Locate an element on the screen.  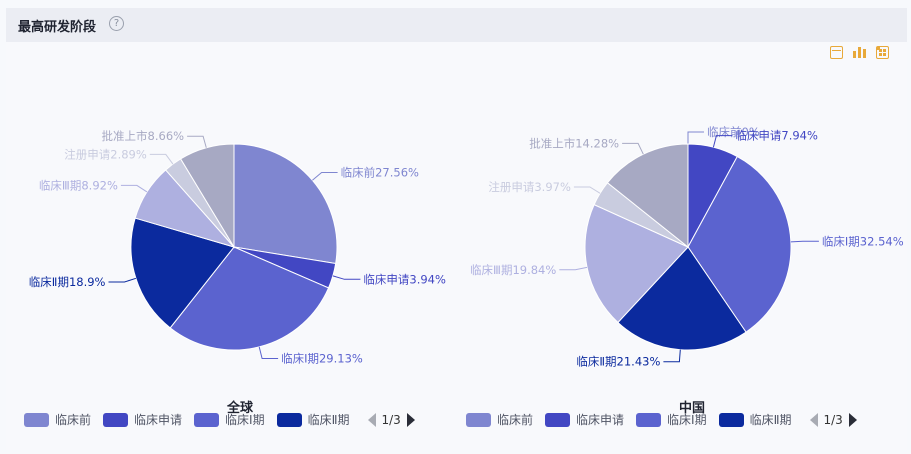
slice-label: 临床Ⅲ期8.92% is located at coordinates (78, 185).